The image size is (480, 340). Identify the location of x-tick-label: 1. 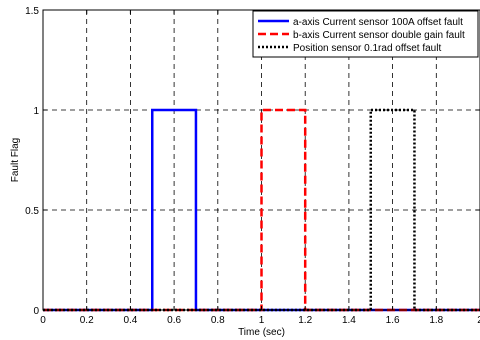
(262, 320).